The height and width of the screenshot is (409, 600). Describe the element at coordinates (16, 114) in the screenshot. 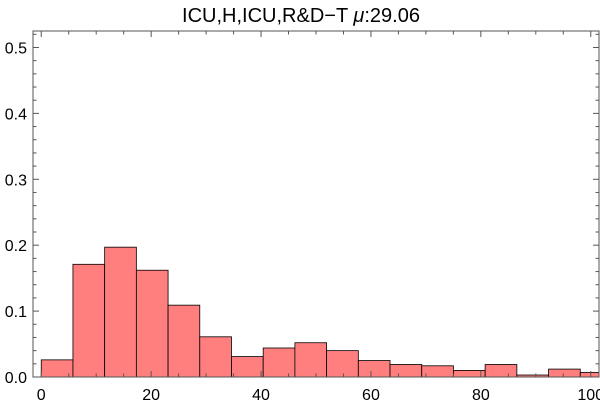

I see `y-tick-label: 0.4` at that location.